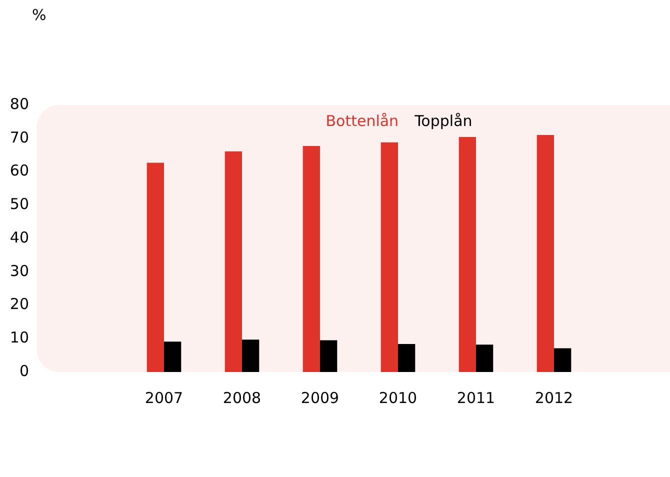 The width and height of the screenshot is (670, 477). Describe the element at coordinates (443, 121) in the screenshot. I see `text: Topplån` at that location.